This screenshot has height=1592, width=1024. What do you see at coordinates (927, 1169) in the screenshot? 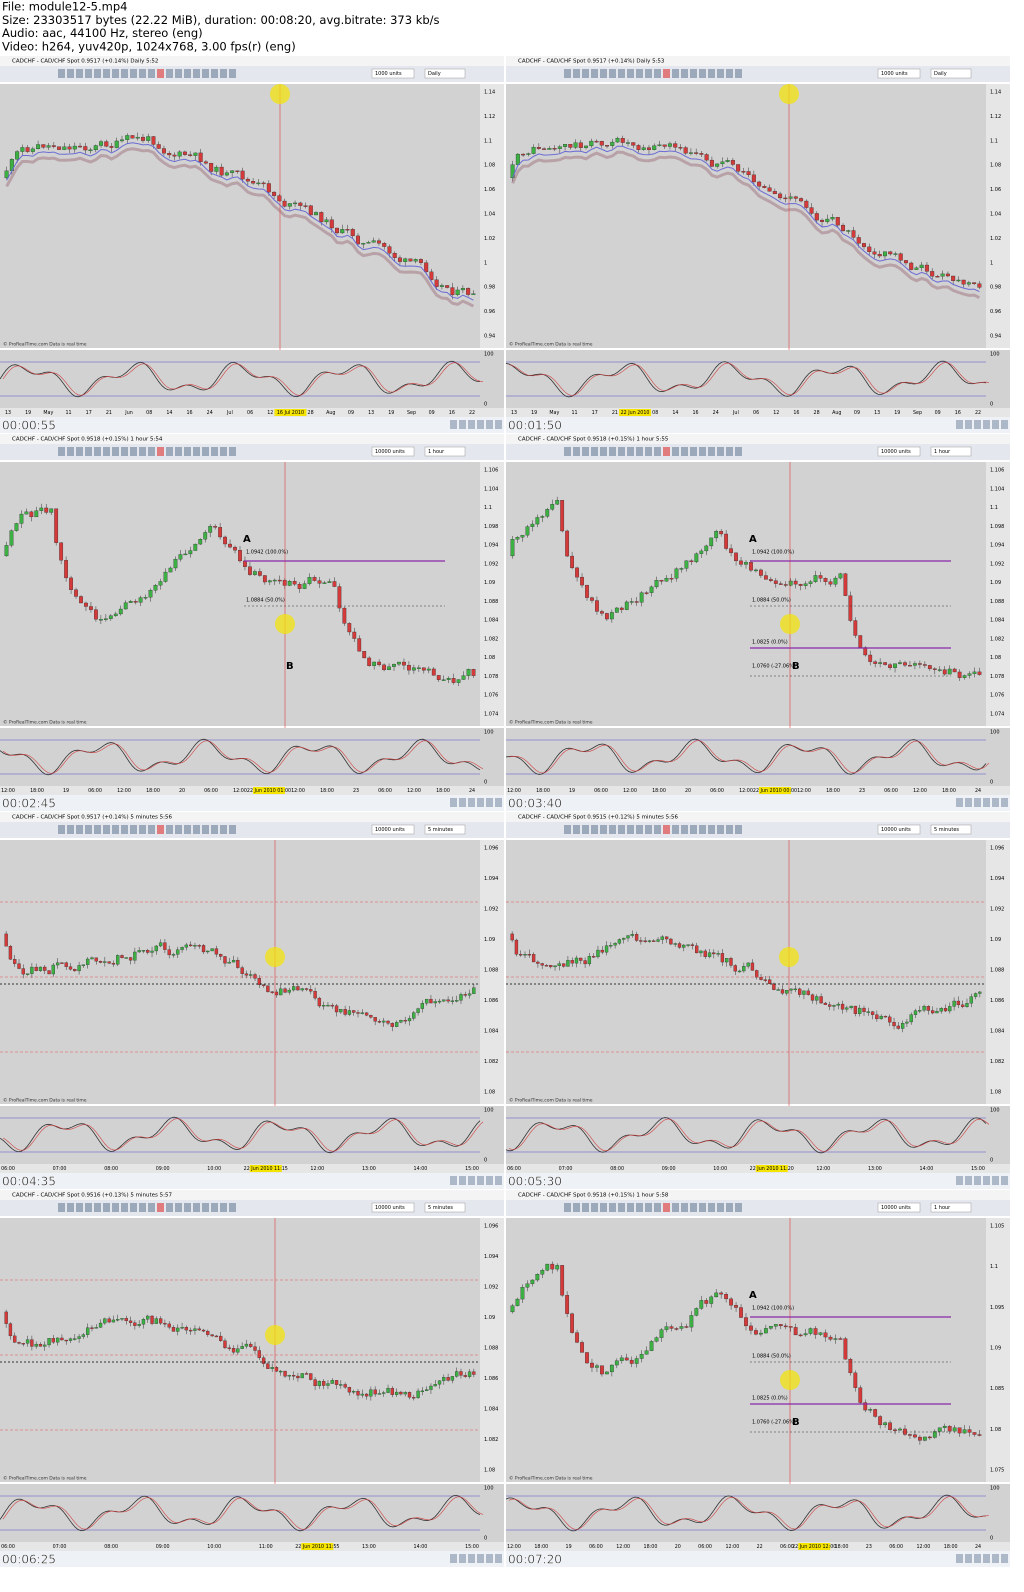
I see `time-label: 14:00` at bounding box center [927, 1169].